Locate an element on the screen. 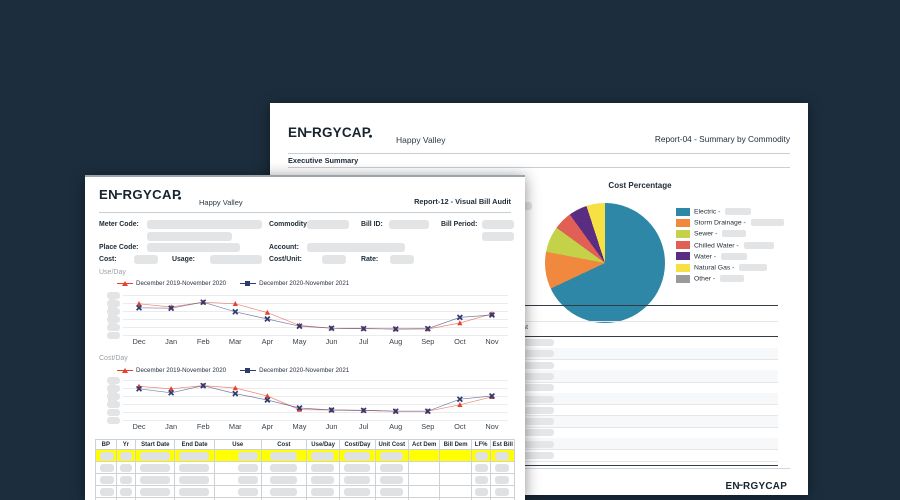  field-value-cost is located at coordinates (146, 259).